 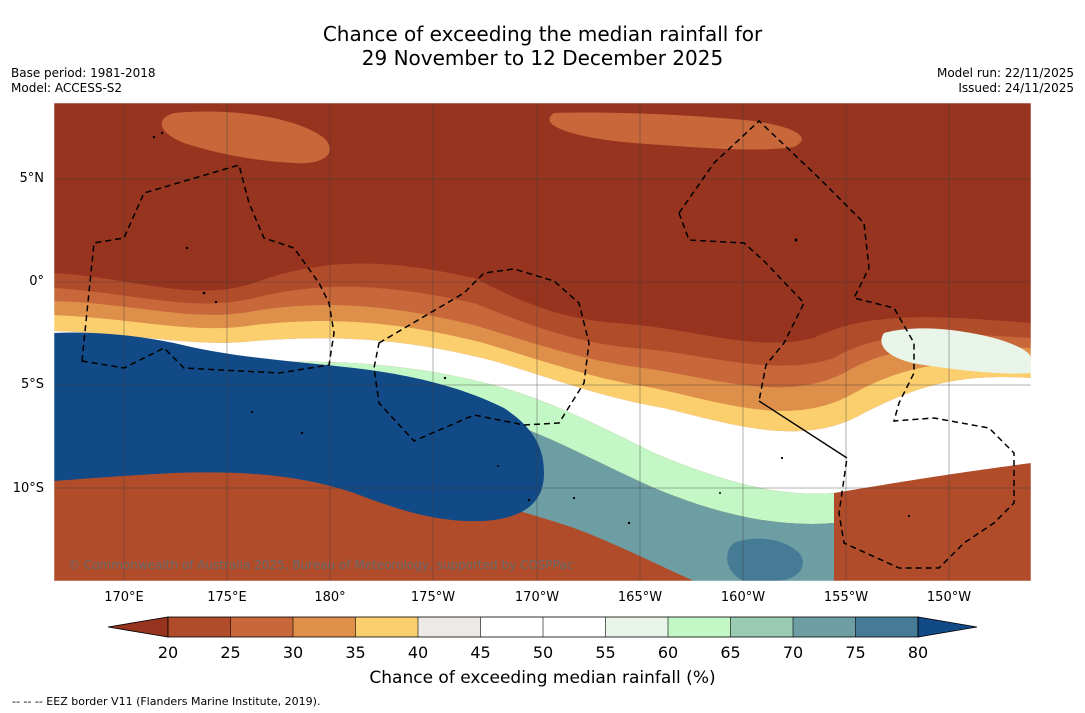 I want to click on lon-label-155w: 155°W, so click(x=846, y=597).